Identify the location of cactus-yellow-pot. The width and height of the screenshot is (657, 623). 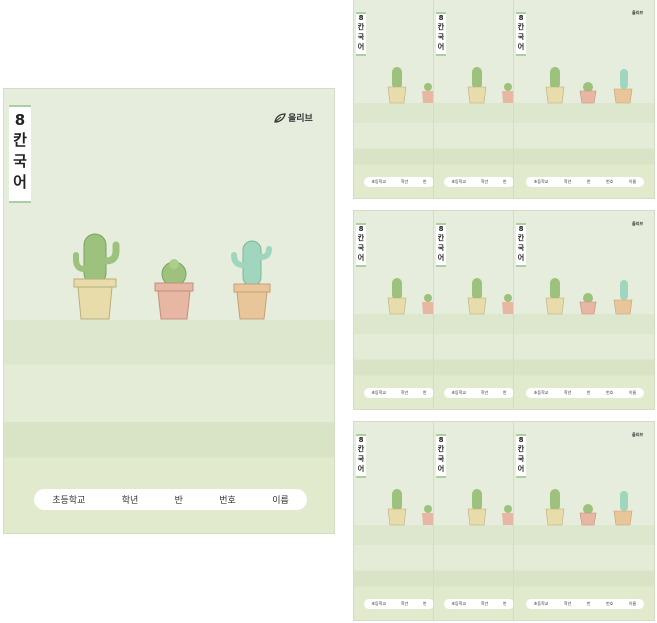
(96, 276).